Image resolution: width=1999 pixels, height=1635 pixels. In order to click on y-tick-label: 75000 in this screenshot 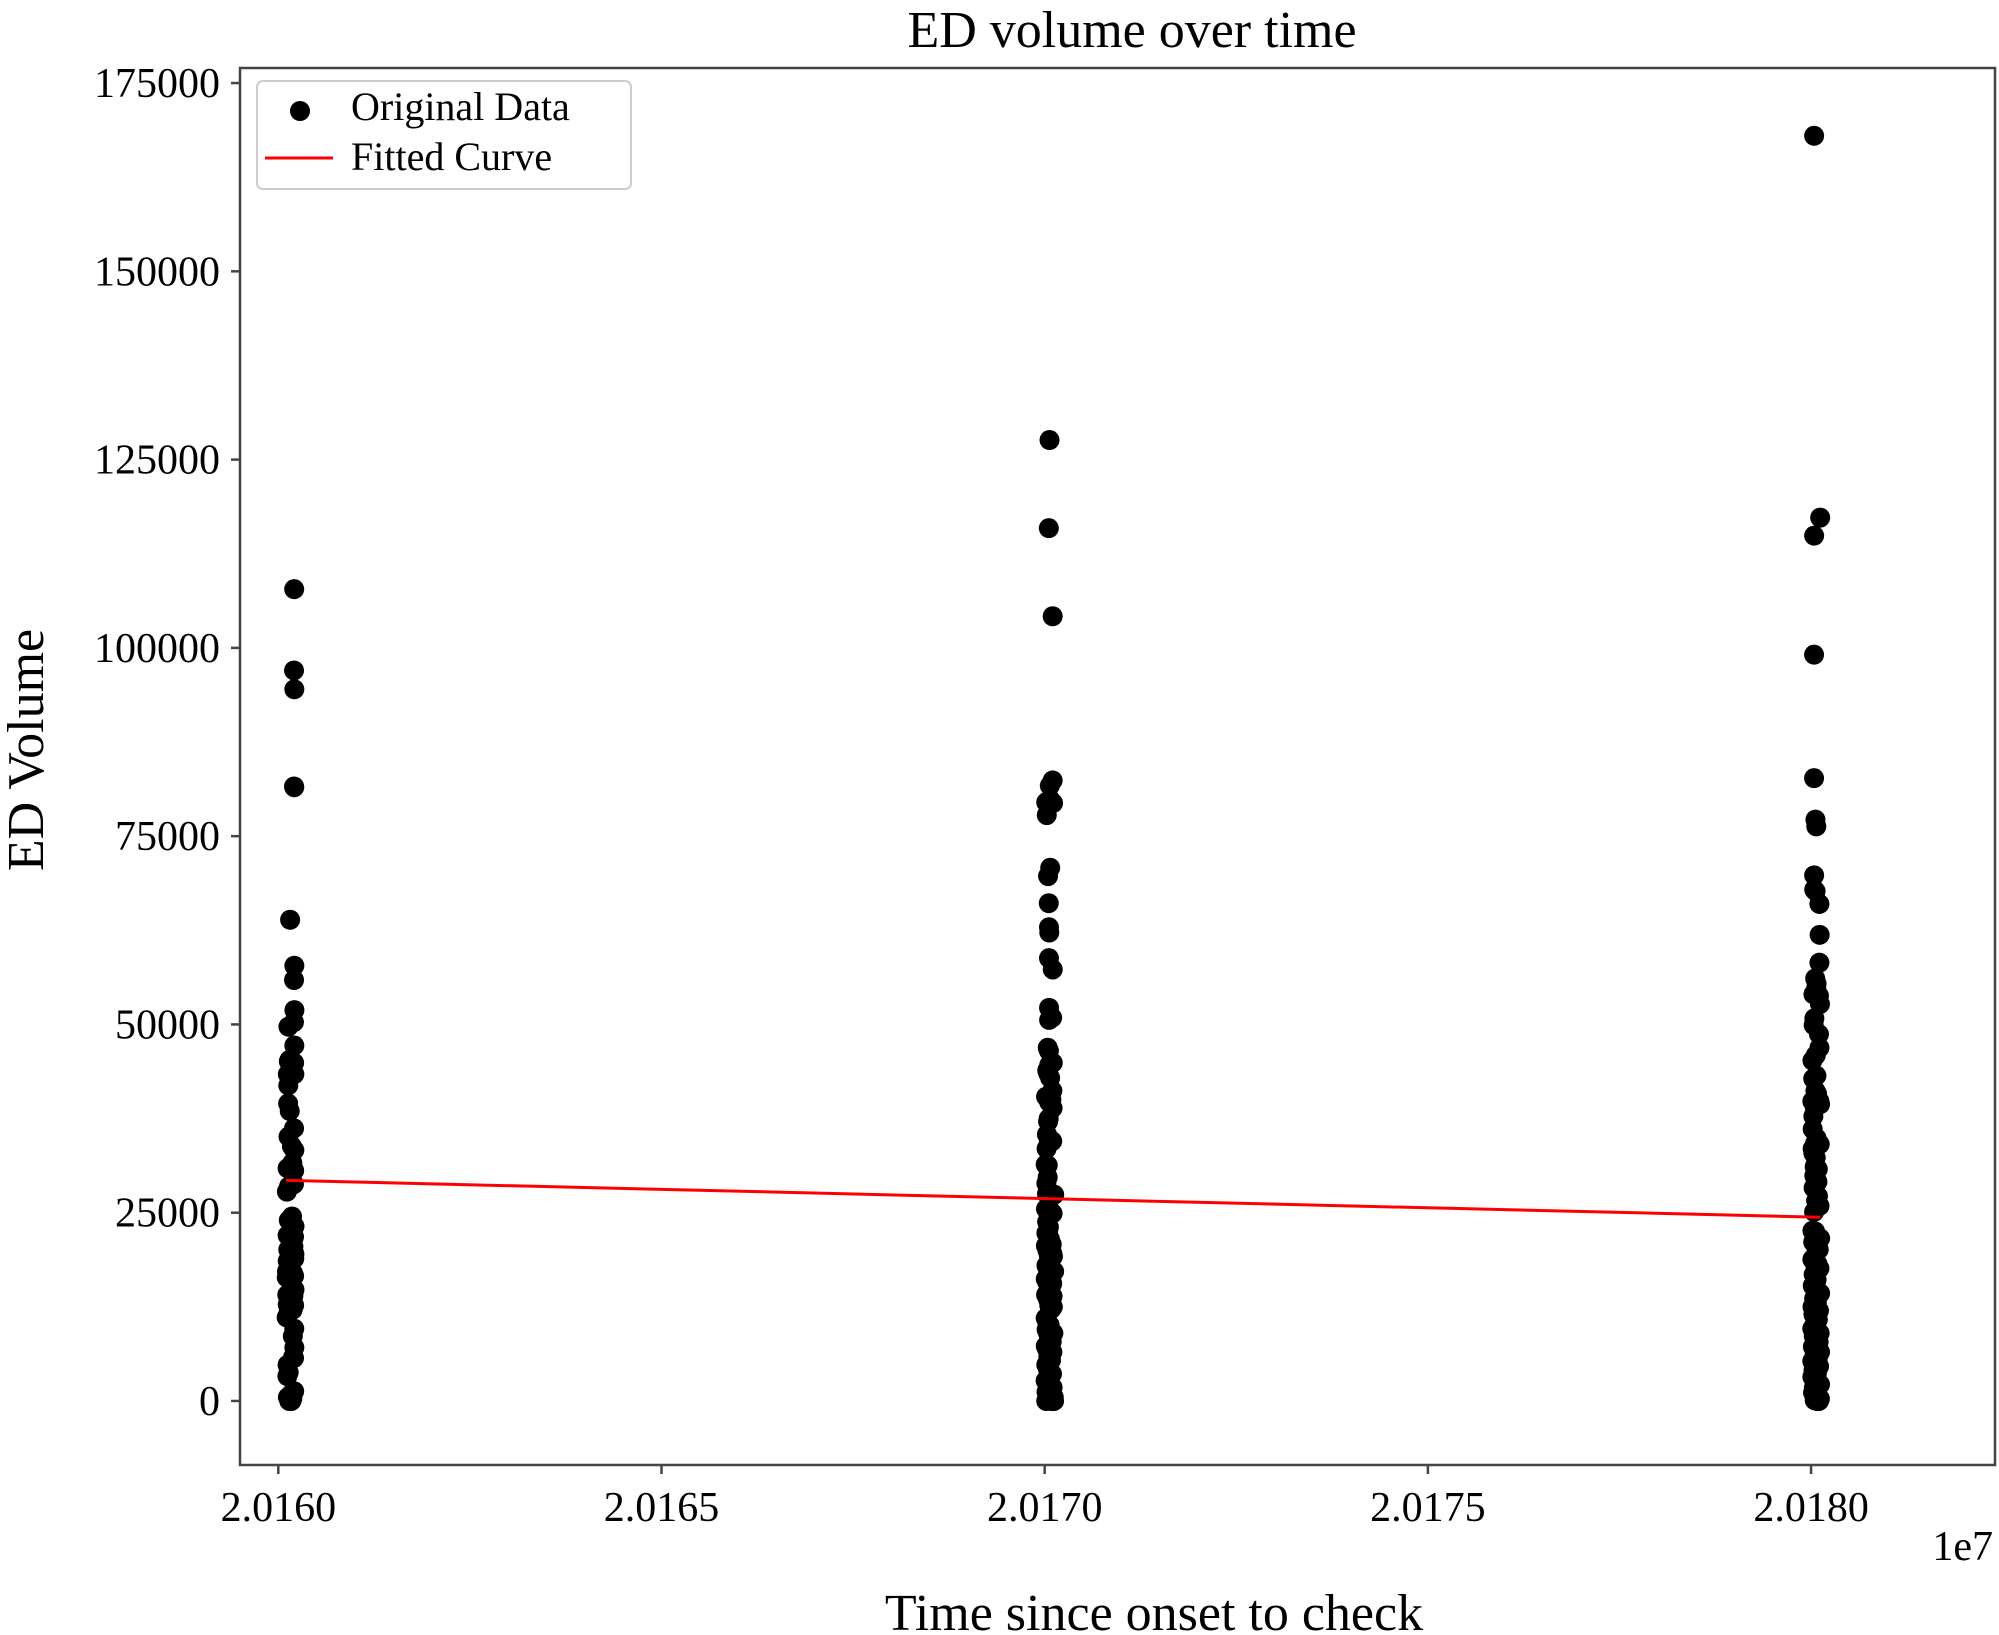, I will do `click(167, 837)`.